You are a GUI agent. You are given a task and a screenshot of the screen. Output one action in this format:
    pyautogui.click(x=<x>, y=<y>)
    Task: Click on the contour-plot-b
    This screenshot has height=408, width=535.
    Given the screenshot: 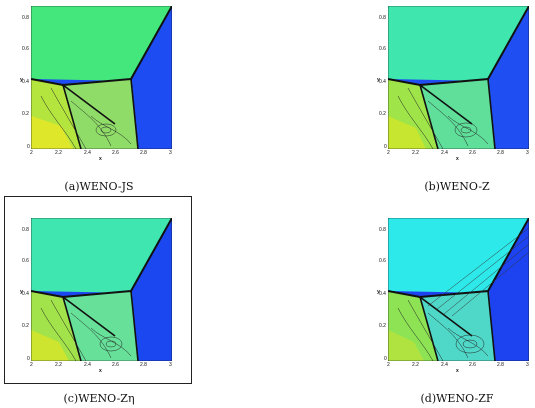 What is the action you would take?
    pyautogui.click(x=458, y=77)
    